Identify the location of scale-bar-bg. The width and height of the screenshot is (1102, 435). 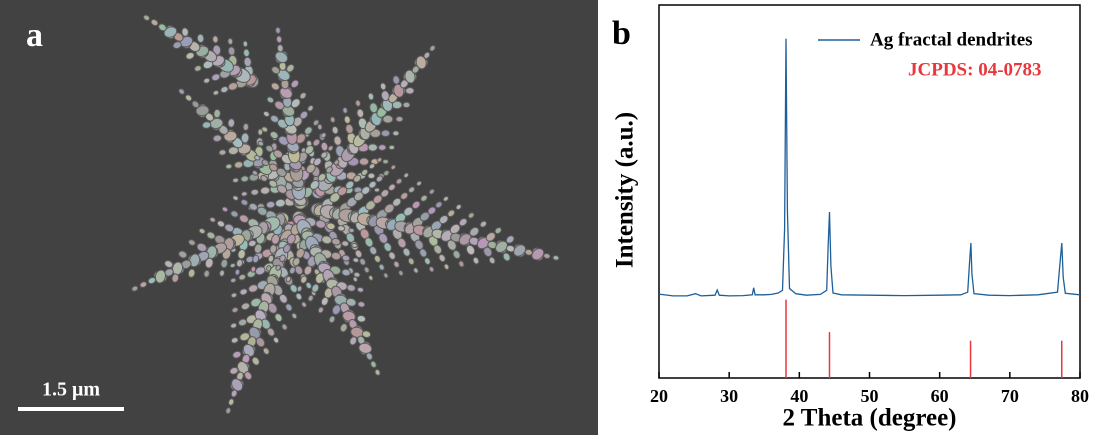
(74, 397).